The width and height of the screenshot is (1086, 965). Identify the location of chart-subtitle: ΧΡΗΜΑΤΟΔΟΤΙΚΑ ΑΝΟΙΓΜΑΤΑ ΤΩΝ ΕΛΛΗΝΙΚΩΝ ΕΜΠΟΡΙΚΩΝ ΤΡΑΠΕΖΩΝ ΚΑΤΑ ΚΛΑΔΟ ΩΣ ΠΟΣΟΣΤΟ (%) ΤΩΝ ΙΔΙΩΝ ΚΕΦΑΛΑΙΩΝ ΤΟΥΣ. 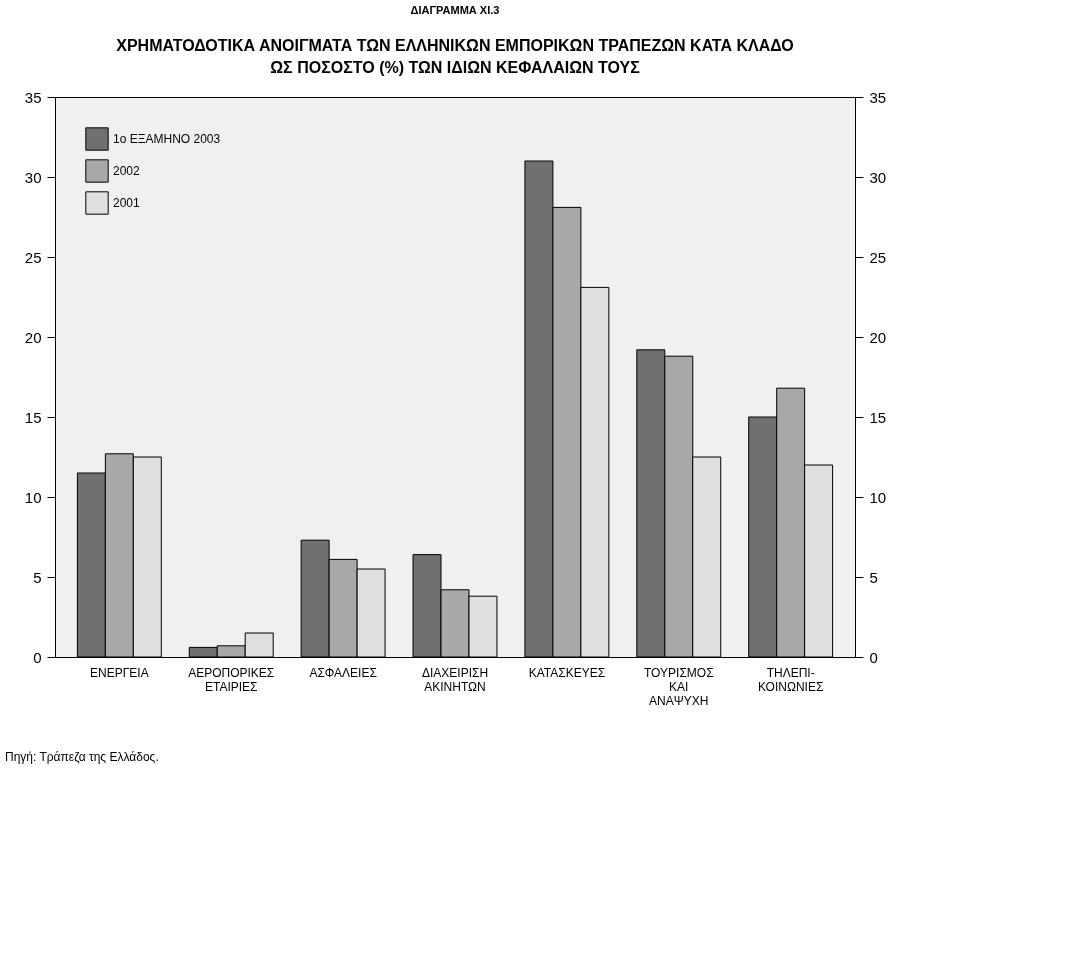
(455, 56).